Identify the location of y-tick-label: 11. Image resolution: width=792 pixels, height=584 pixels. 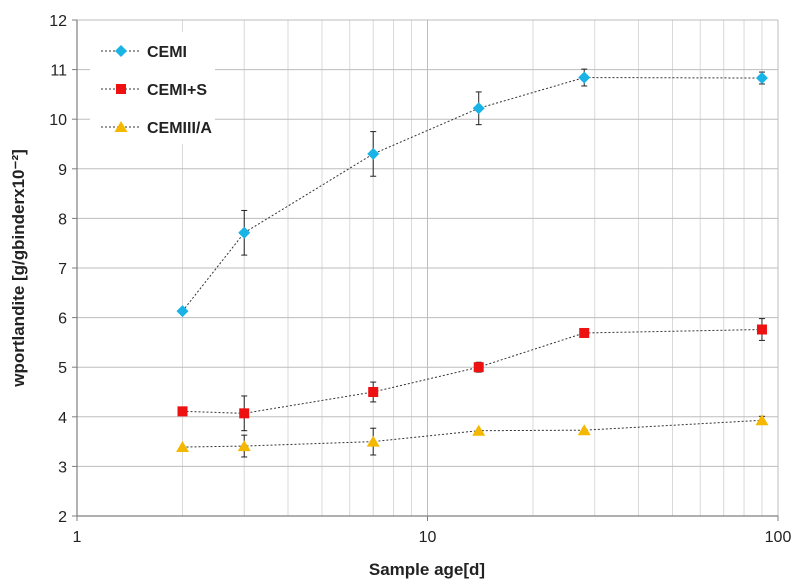
(58, 71).